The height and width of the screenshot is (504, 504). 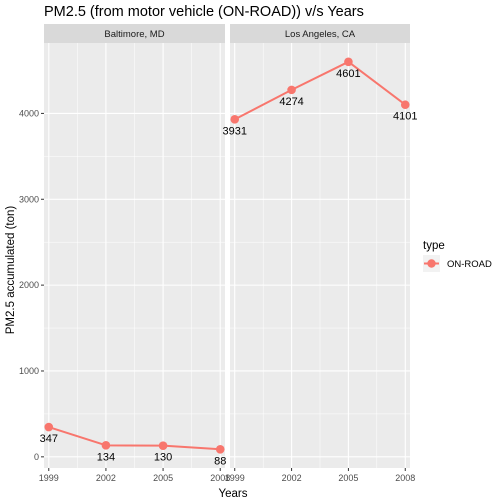 What do you see at coordinates (106, 478) in the screenshot?
I see `facet-1-x-tick-label: 2002` at bounding box center [106, 478].